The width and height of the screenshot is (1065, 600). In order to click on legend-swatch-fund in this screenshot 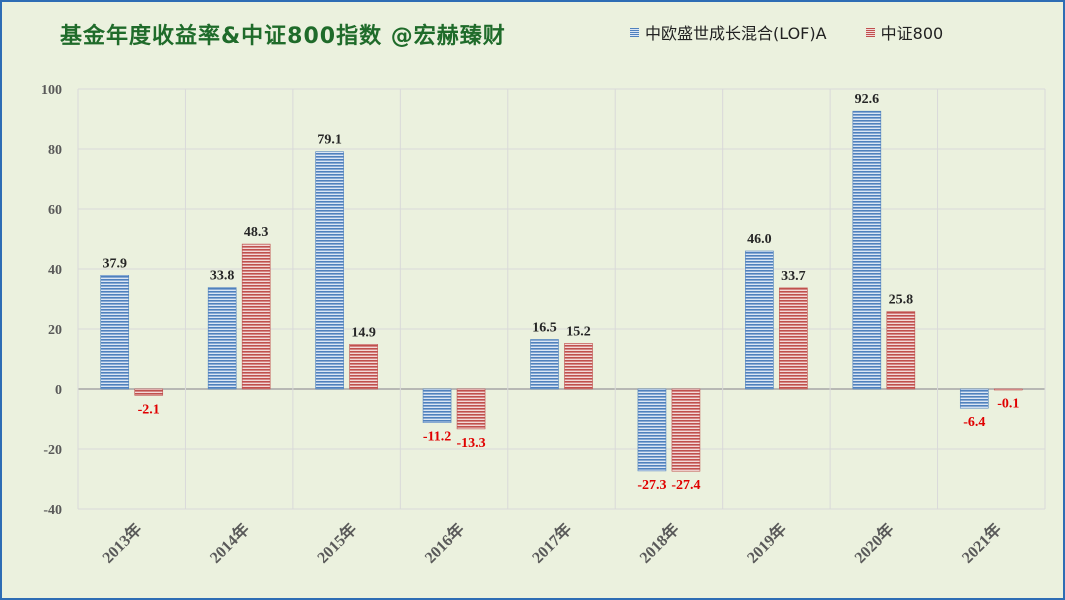, I will do `click(634, 32)`.